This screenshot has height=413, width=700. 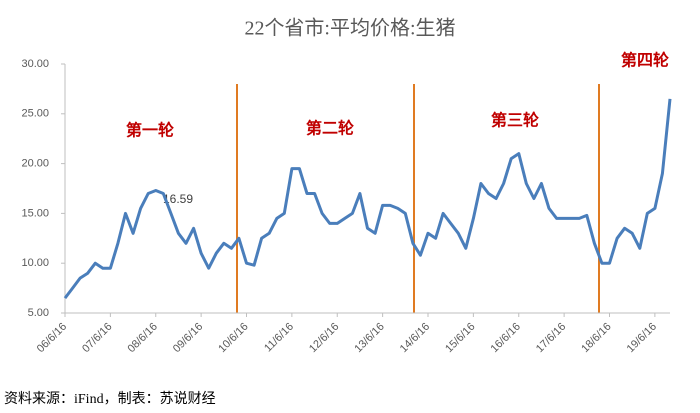 I want to click on y-tick-label: 15.00, so click(x=35, y=213).